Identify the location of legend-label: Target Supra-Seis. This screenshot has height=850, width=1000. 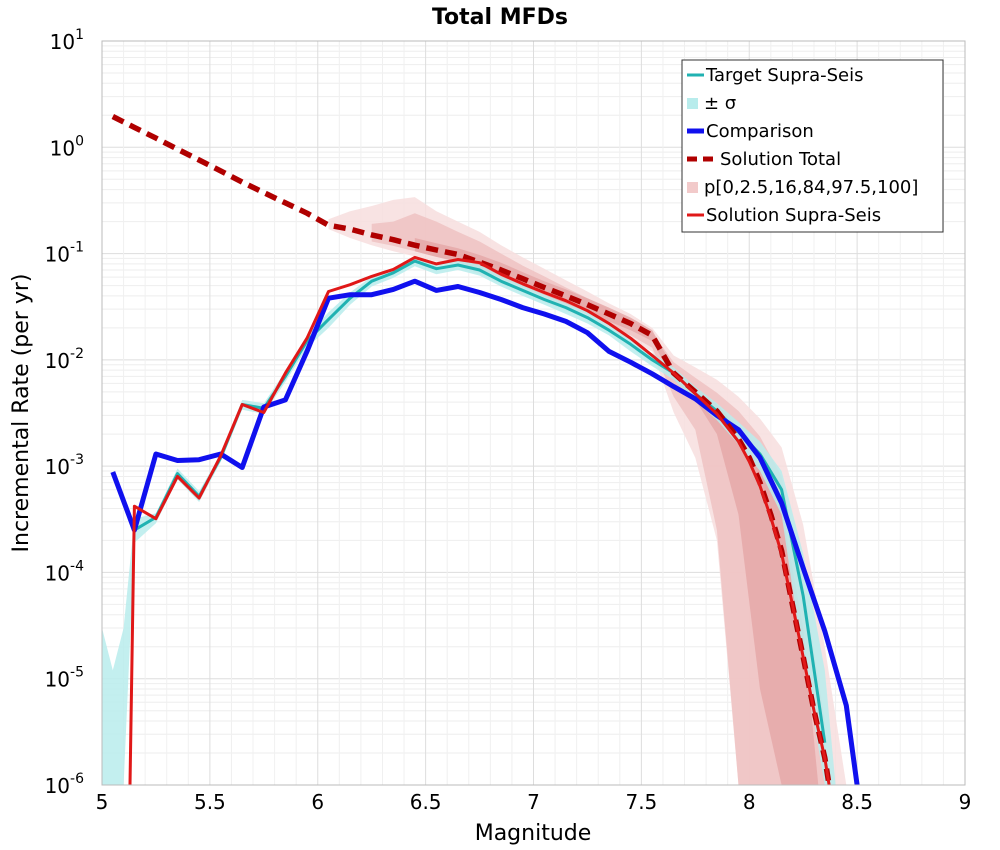
(784, 75).